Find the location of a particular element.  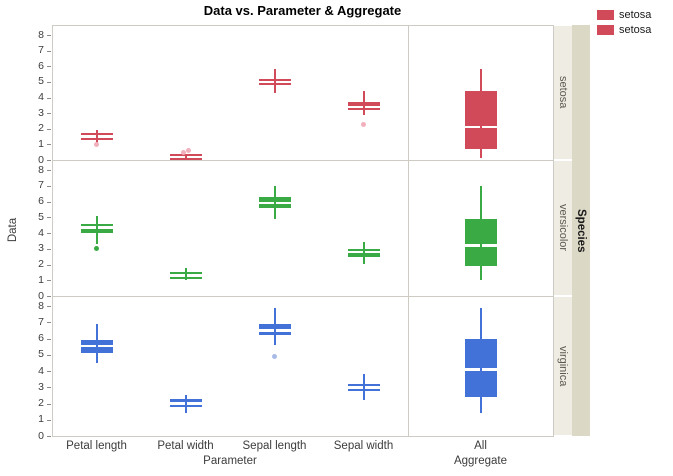

aggregate-column-divider is located at coordinates (408, 230).